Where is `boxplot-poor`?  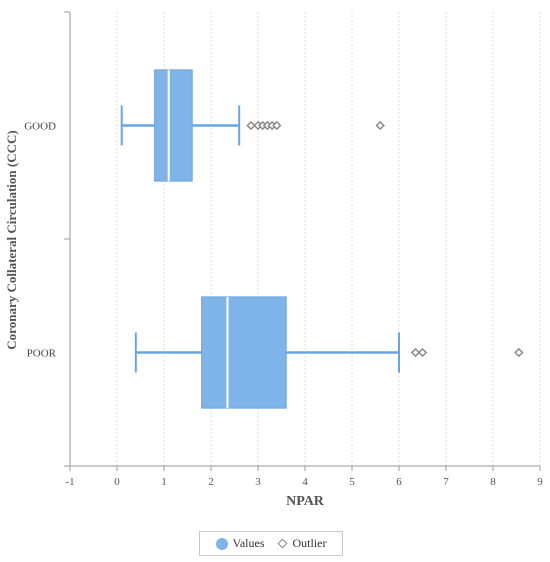
boxplot-poor is located at coordinates (329, 352).